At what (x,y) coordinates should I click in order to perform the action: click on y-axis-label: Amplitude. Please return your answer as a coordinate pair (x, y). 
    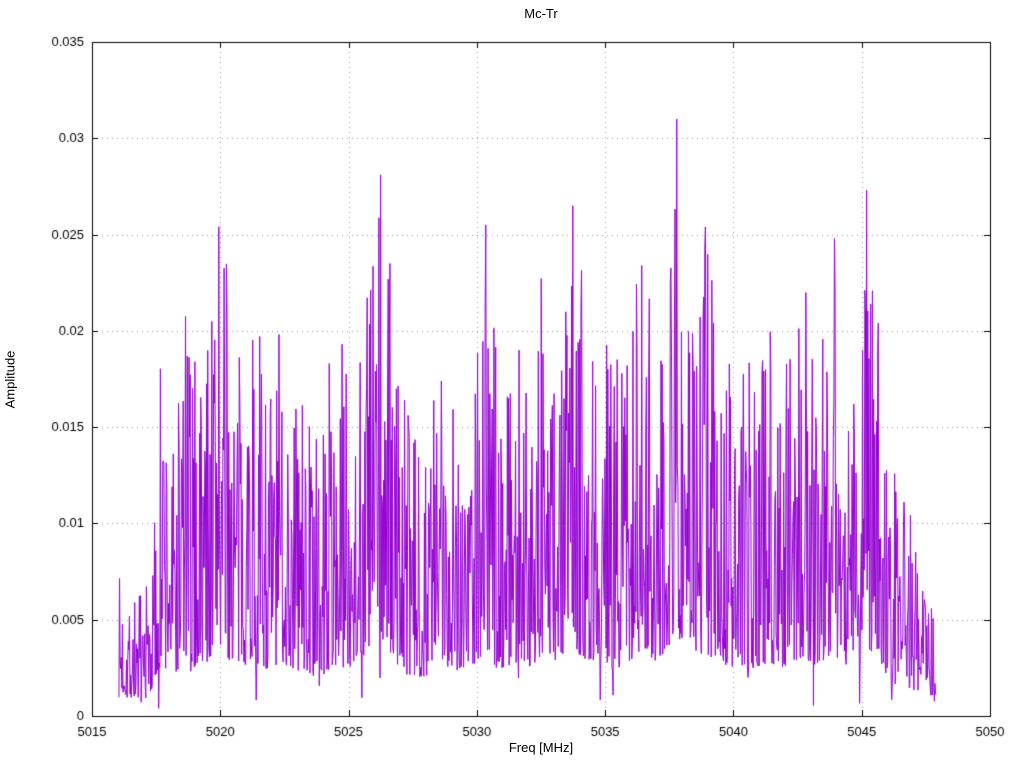
    Looking at the image, I should click on (10, 379).